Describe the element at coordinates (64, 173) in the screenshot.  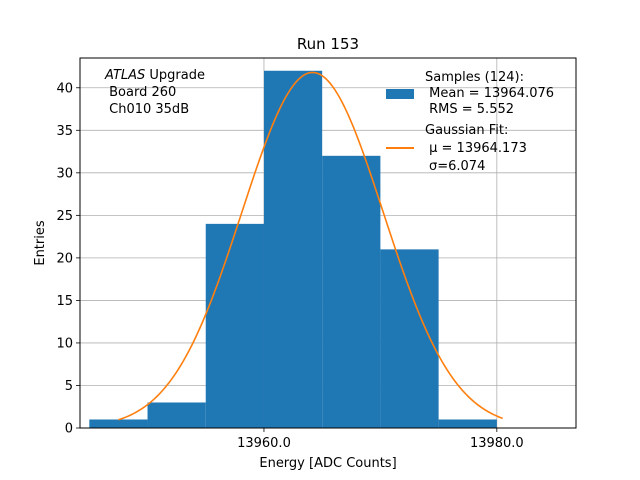
I see `y-tick-label: 30` at that location.